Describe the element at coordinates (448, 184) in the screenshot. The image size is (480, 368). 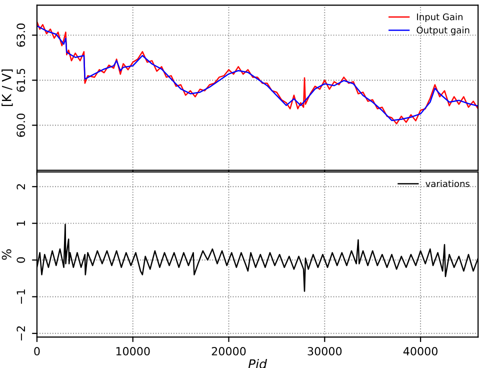
I see `legend-label: variations` at that location.